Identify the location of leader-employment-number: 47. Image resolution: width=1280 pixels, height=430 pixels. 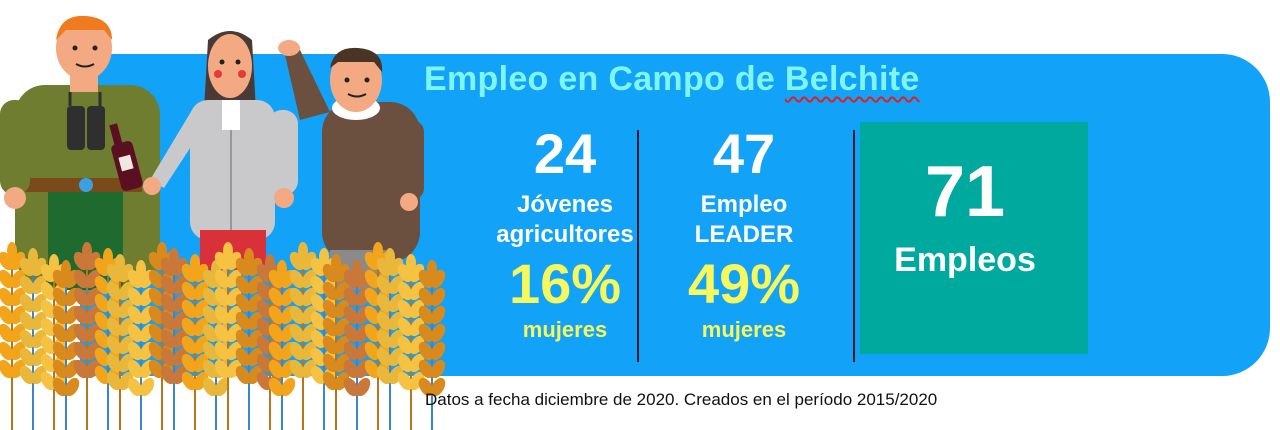
(744, 153).